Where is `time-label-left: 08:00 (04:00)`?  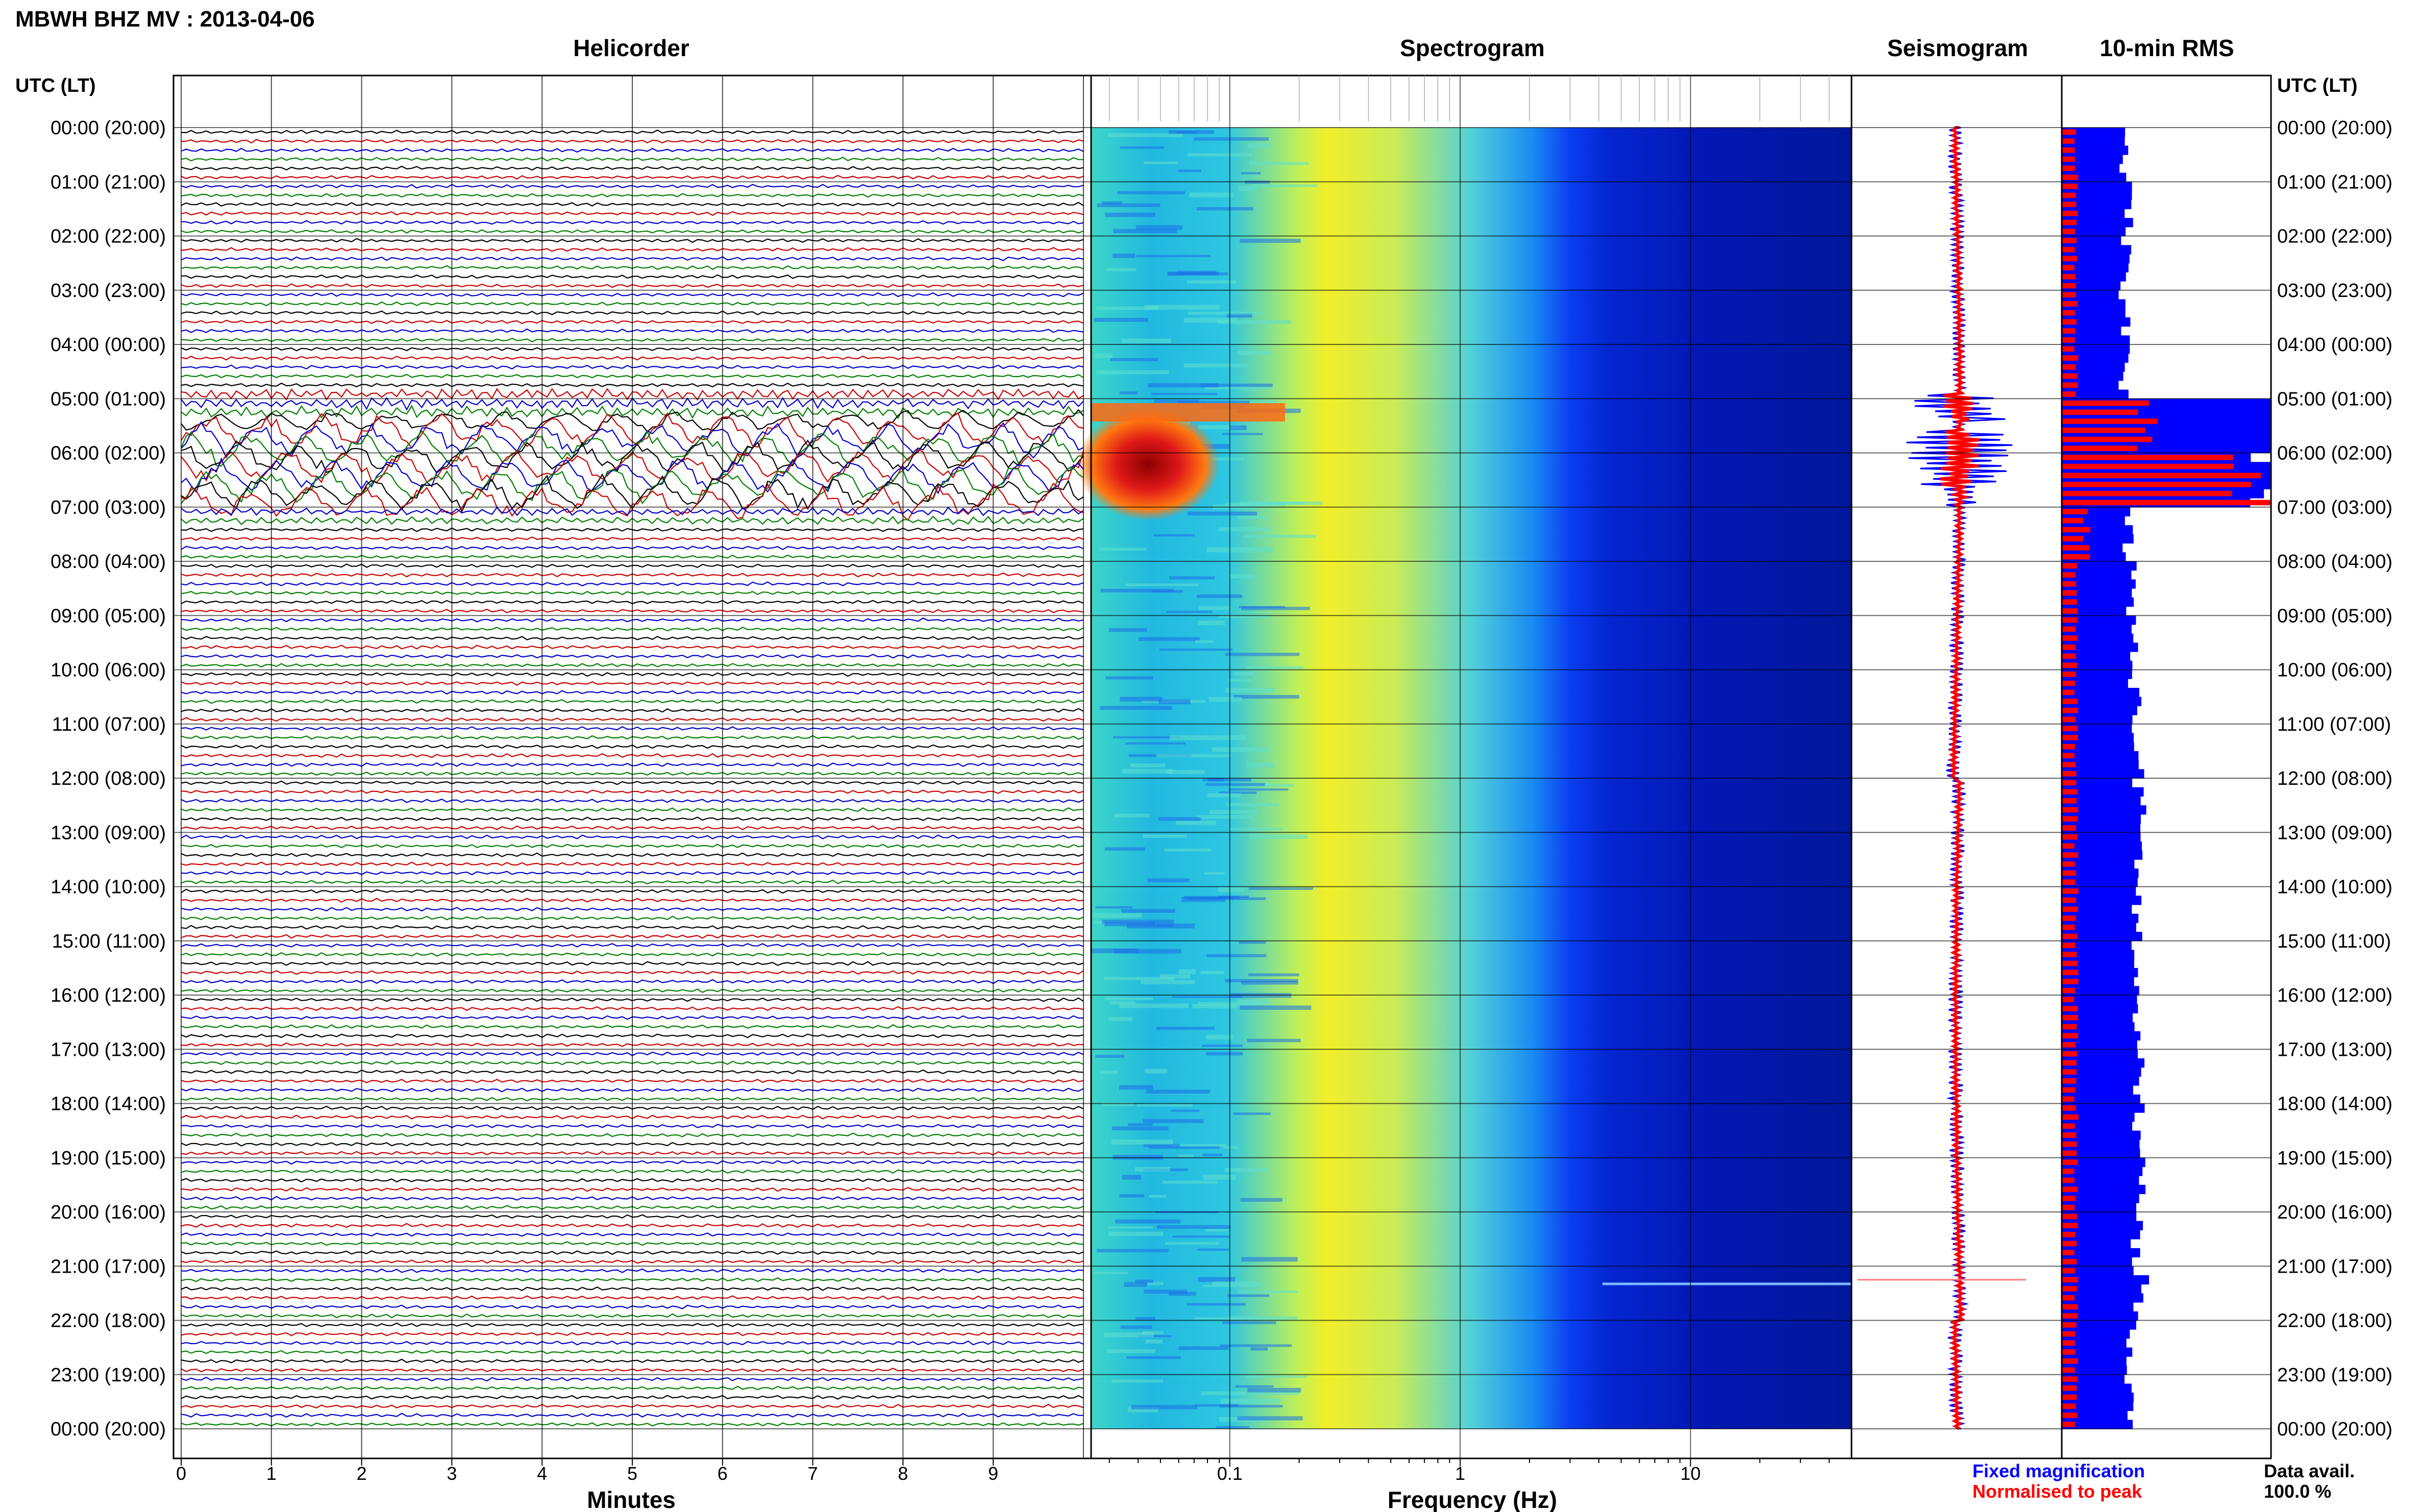 time-label-left: 08:00 (04:00) is located at coordinates (108, 562).